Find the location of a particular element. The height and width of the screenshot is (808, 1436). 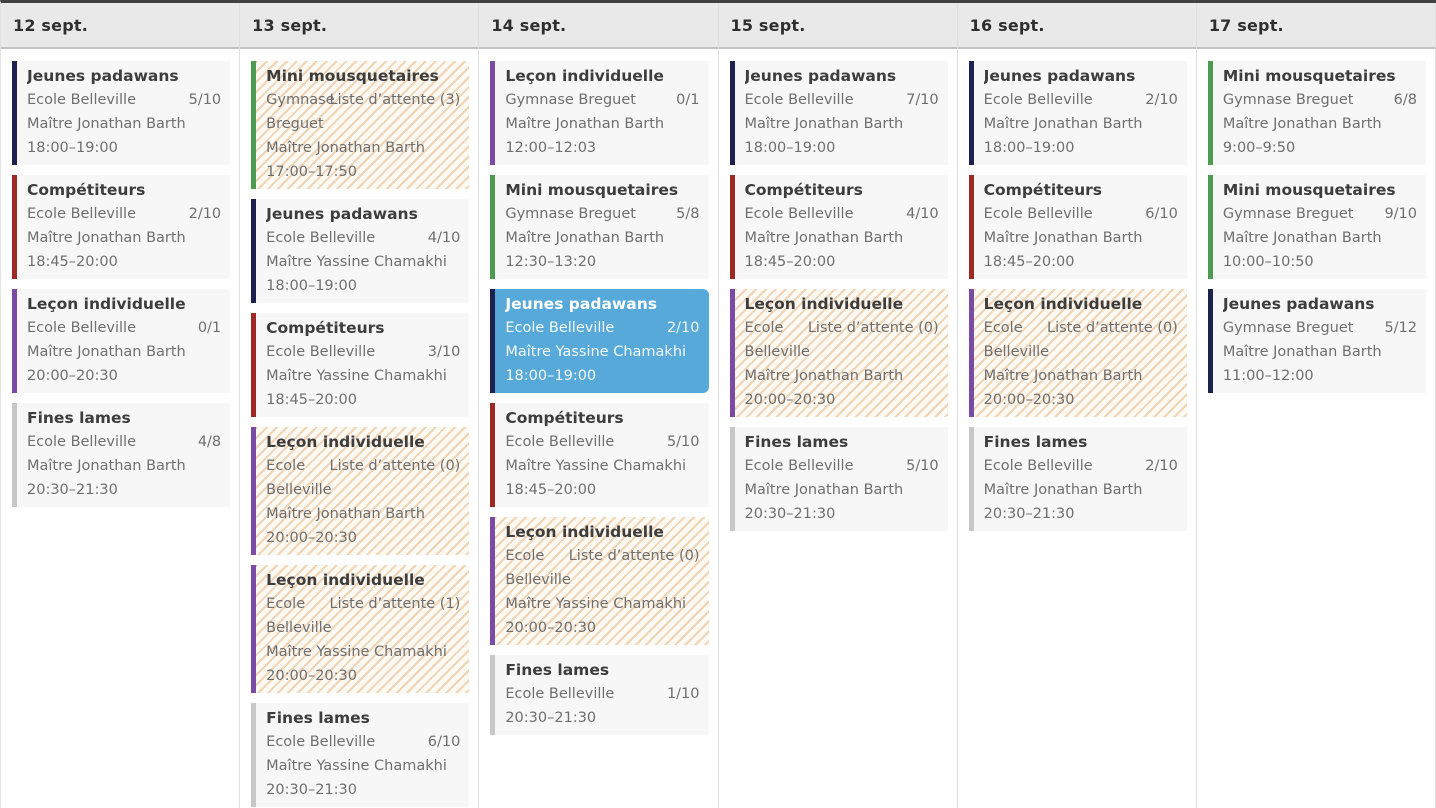

event-capacity: Liste d’attente (0) is located at coordinates (1112, 328).